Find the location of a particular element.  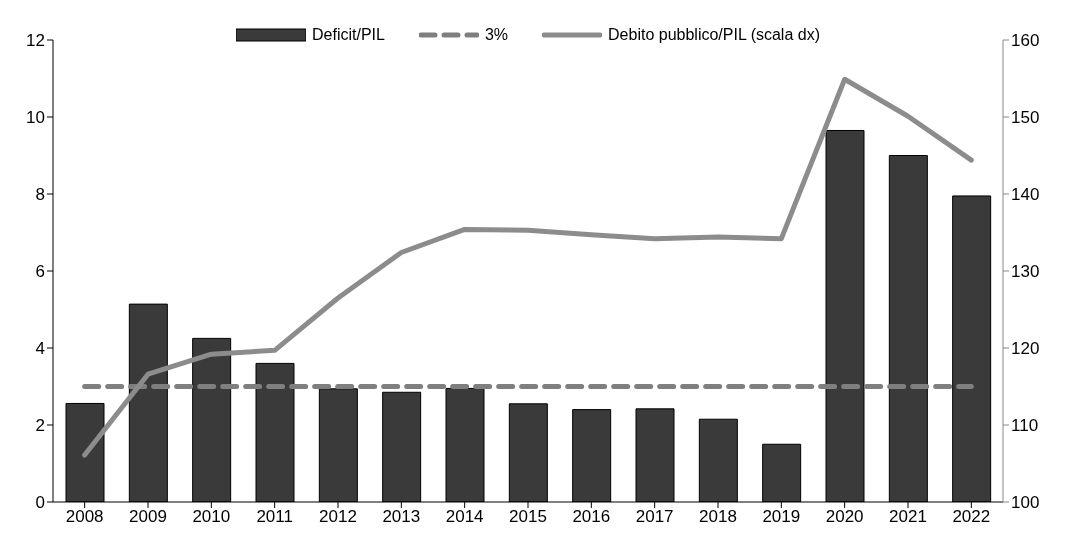

y-tick-label: 12 is located at coordinates (35, 41).